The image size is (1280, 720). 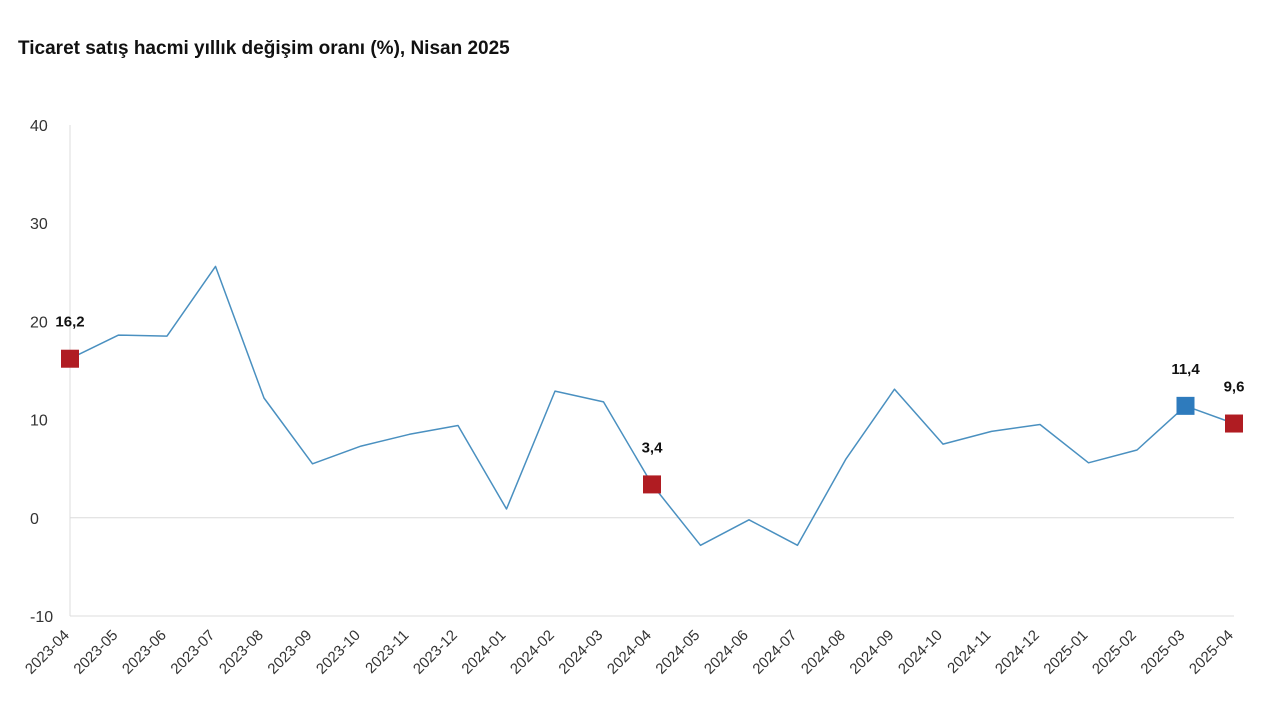 I want to click on data-label: 11,4, so click(x=1185, y=369).